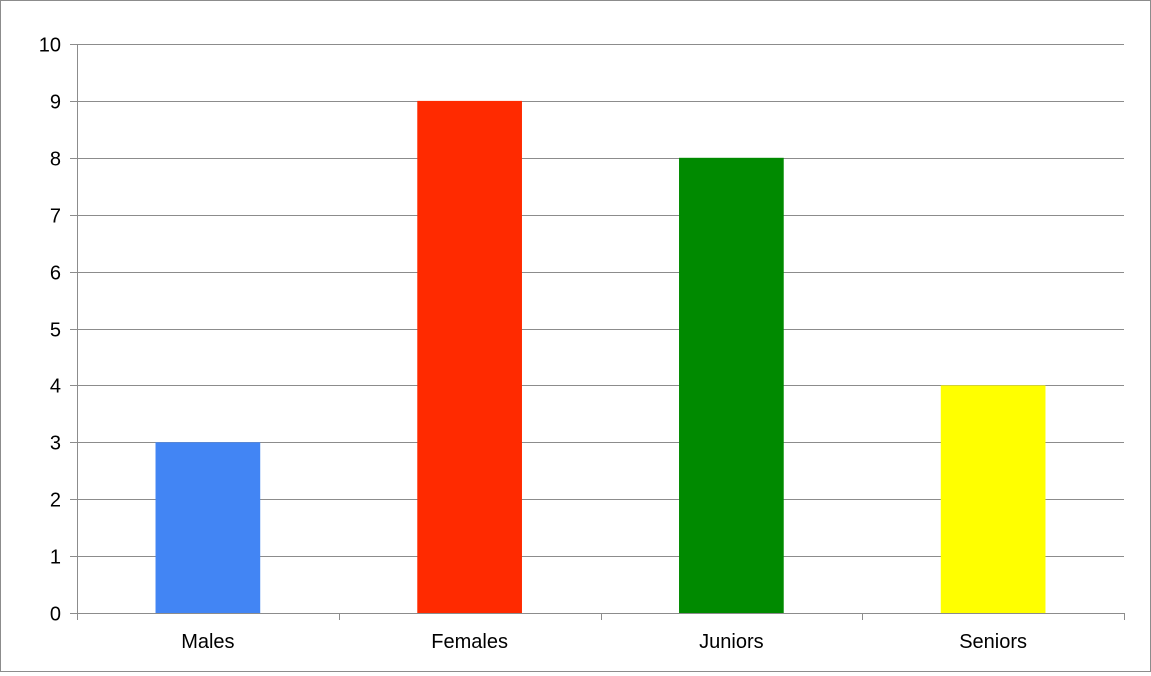 Image resolution: width=1151 pixels, height=676 pixels. Describe the element at coordinates (55, 387) in the screenshot. I see `y-tick-label: 4` at that location.